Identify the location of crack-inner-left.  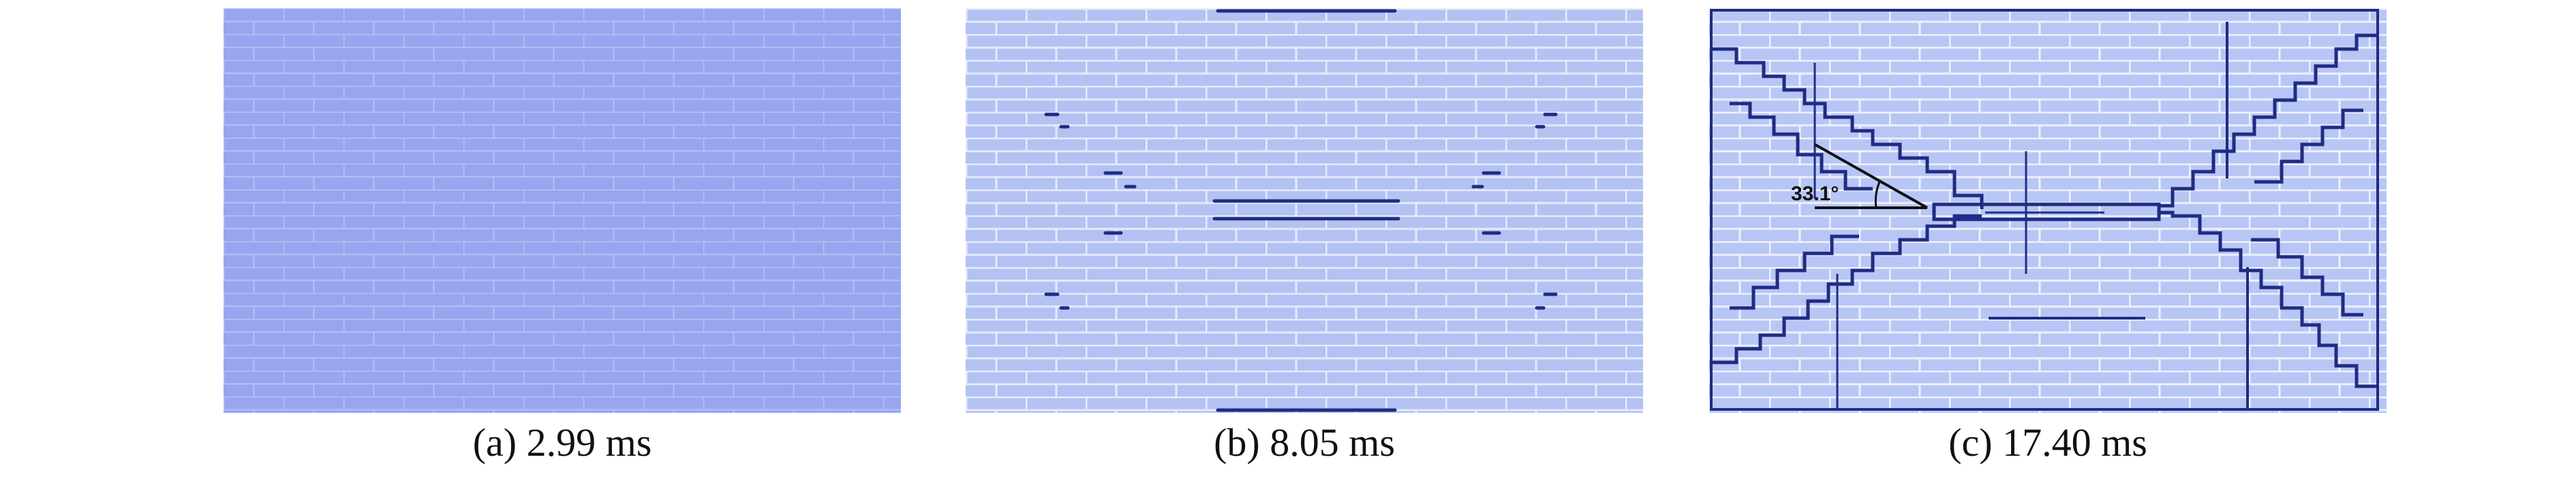
(1802, 146).